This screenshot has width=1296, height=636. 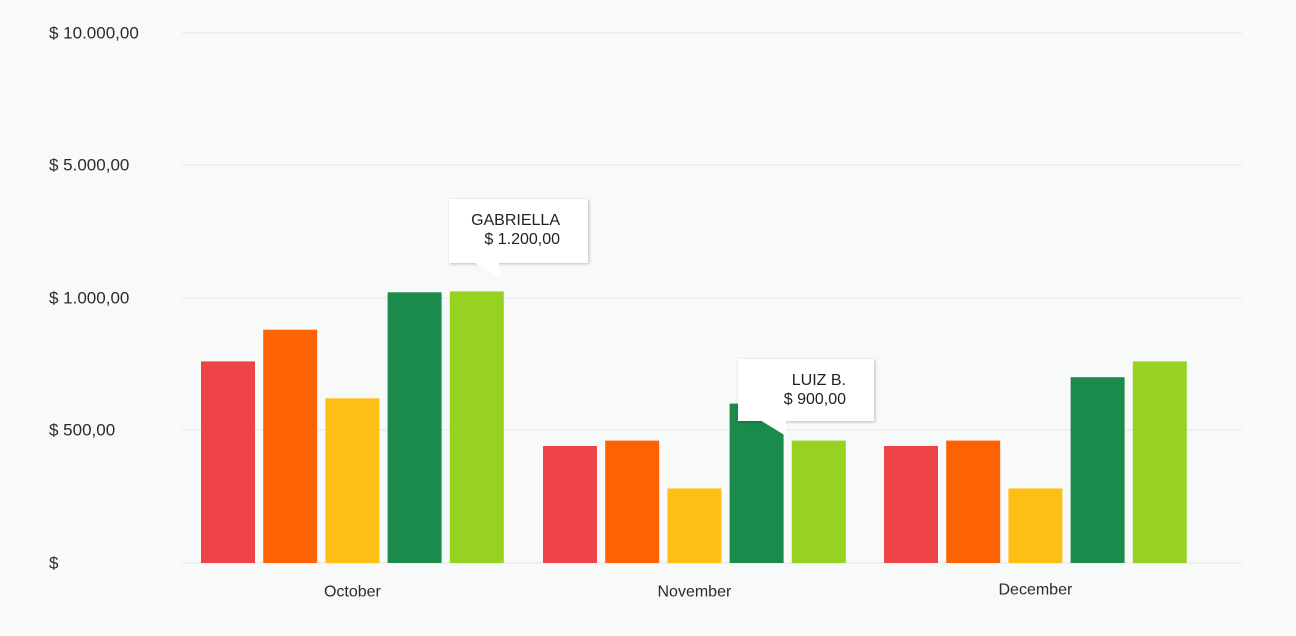 I want to click on x-tick-label: October, so click(x=353, y=592).